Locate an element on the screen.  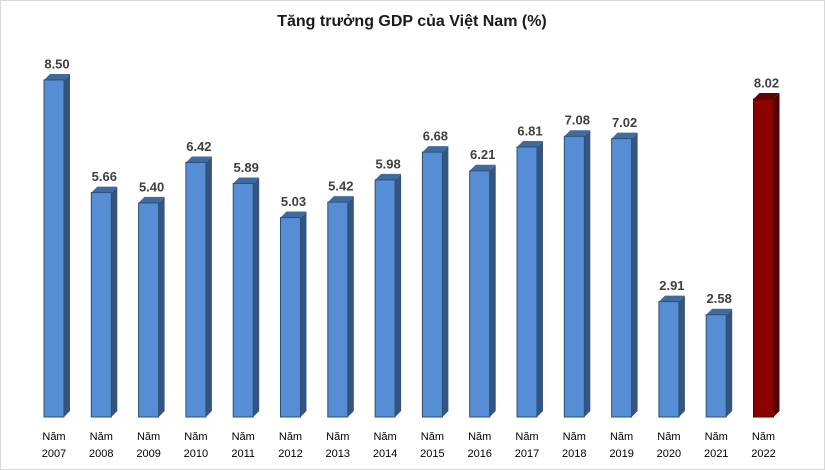
x-tick-label: Năm 2018 is located at coordinates (574, 445).